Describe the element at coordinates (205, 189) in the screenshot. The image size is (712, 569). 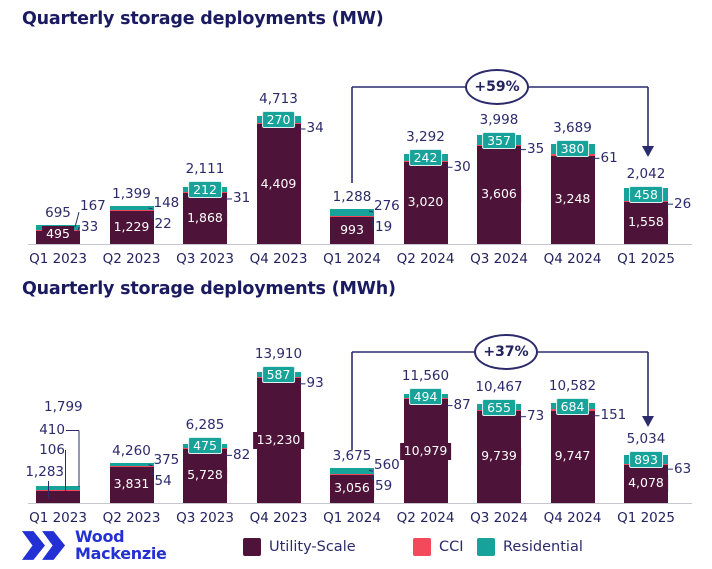
I see `residential-label-q3-2023: 212` at that location.